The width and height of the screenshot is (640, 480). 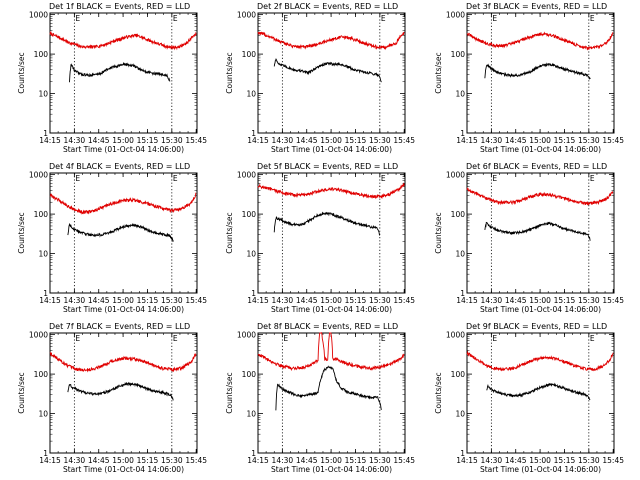 I want to click on chart-title: Det 1f BLACK = Events, RED = LLD, so click(x=119, y=6).